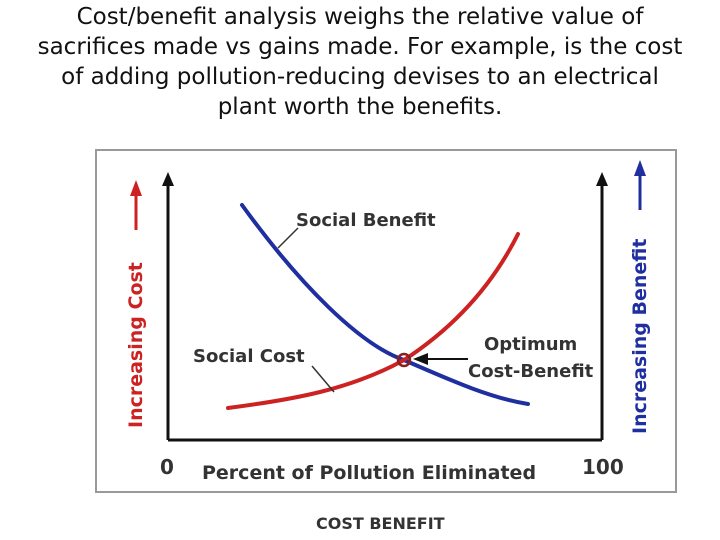  Describe the element at coordinates (167, 467) in the screenshot. I see `x-min-label: 0` at that location.